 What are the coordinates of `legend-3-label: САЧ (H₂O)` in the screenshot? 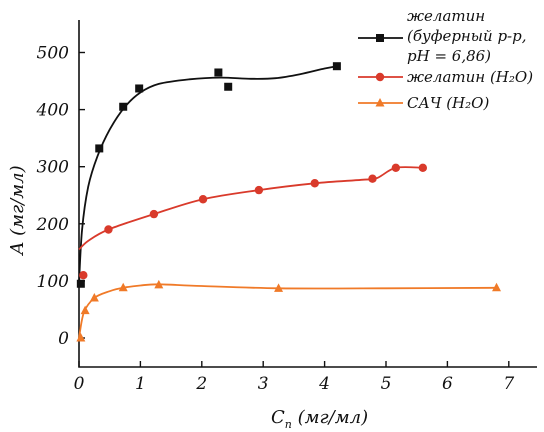 It's located at (448, 103).